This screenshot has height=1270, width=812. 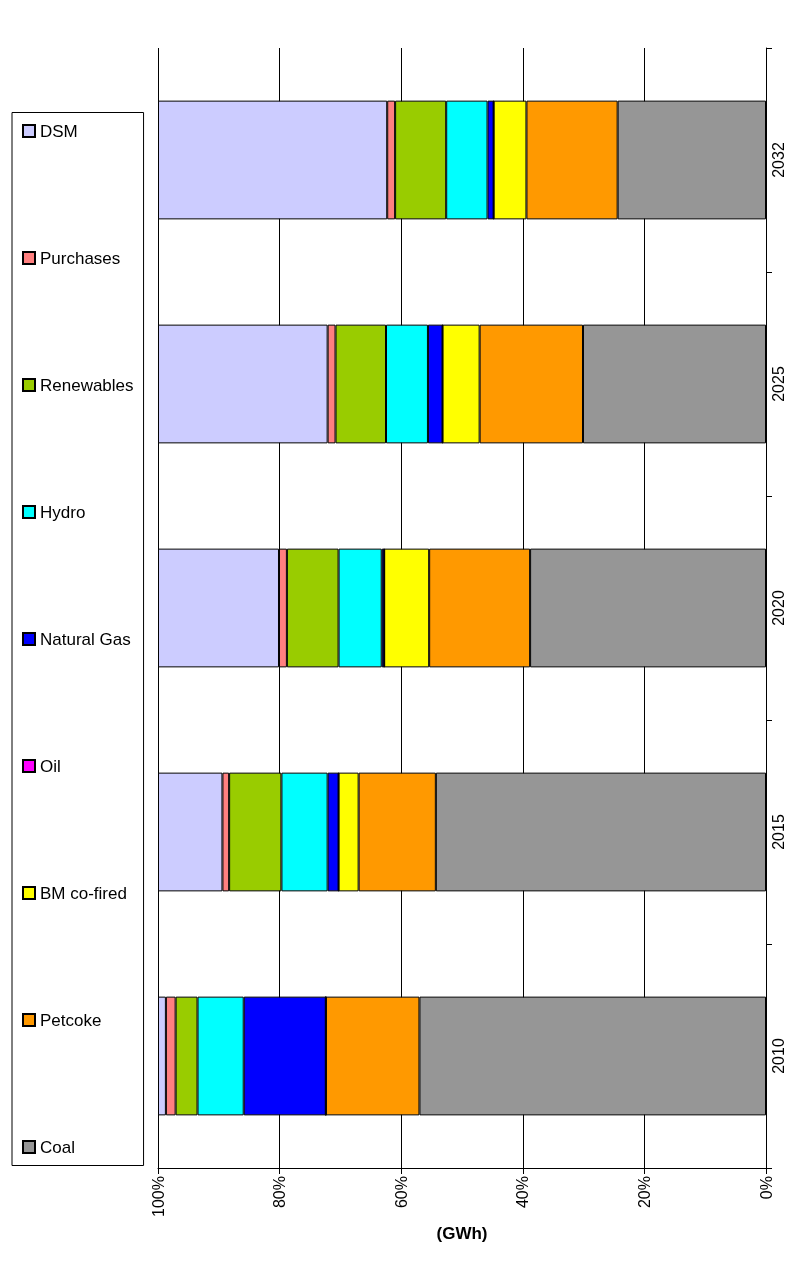 I want to click on legend-label: BM co-fired, so click(x=83, y=893).